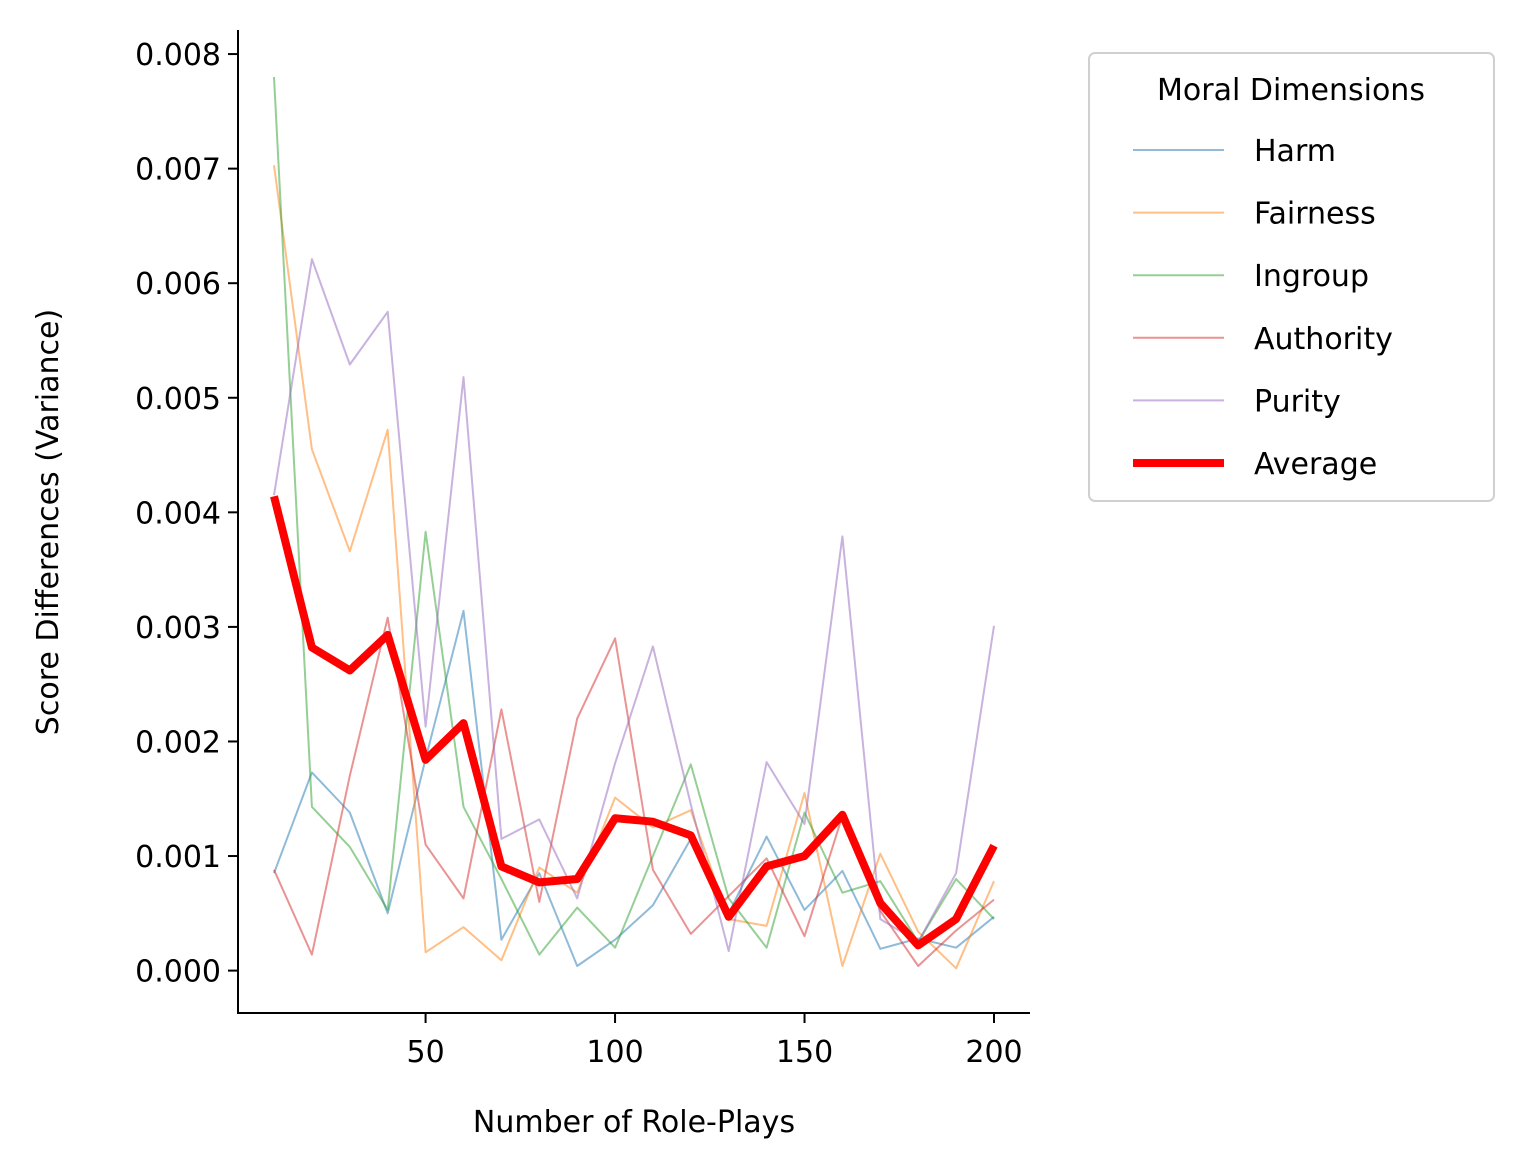 The image size is (1524, 1173). What do you see at coordinates (425, 1052) in the screenshot?
I see `x-tick-label: 50` at bounding box center [425, 1052].